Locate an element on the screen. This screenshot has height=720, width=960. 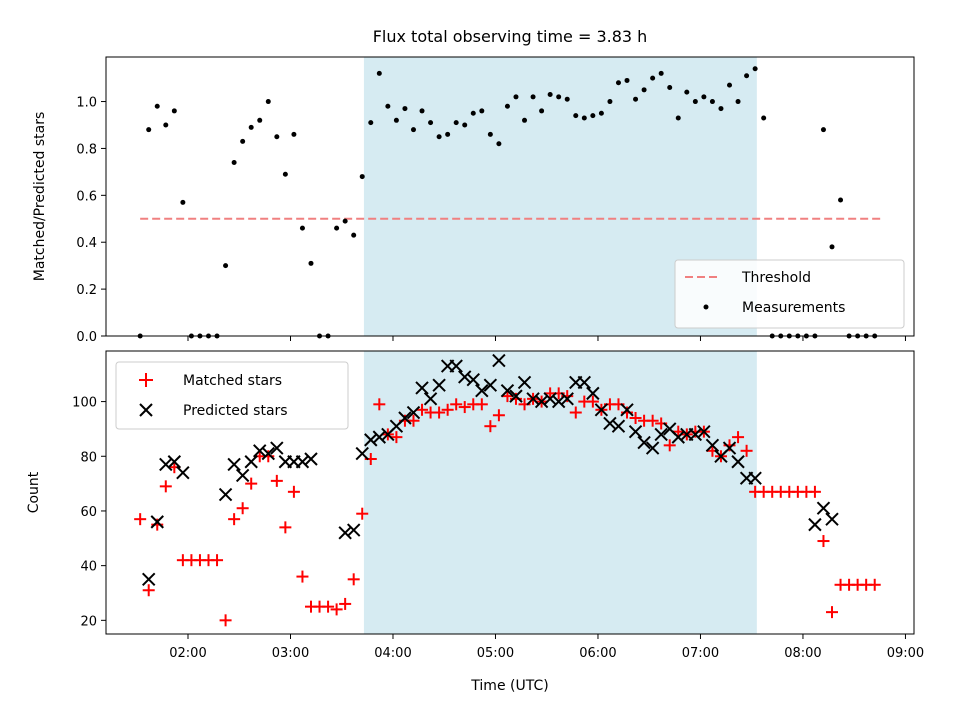
legend-matched-label: Matched stars is located at coordinates (232, 381).